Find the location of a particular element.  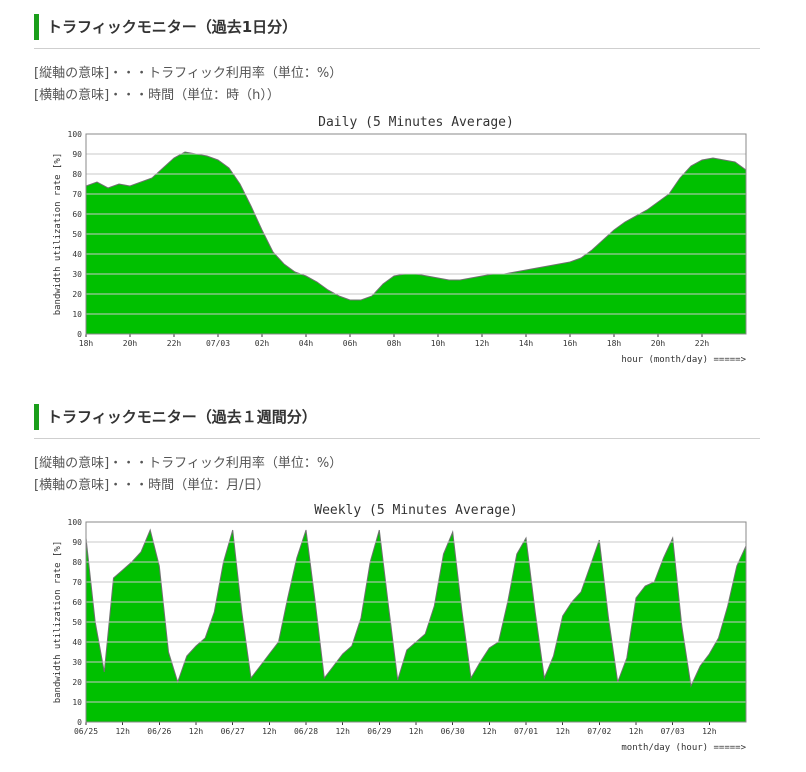

x-tick-label: 02h is located at coordinates (262, 343).